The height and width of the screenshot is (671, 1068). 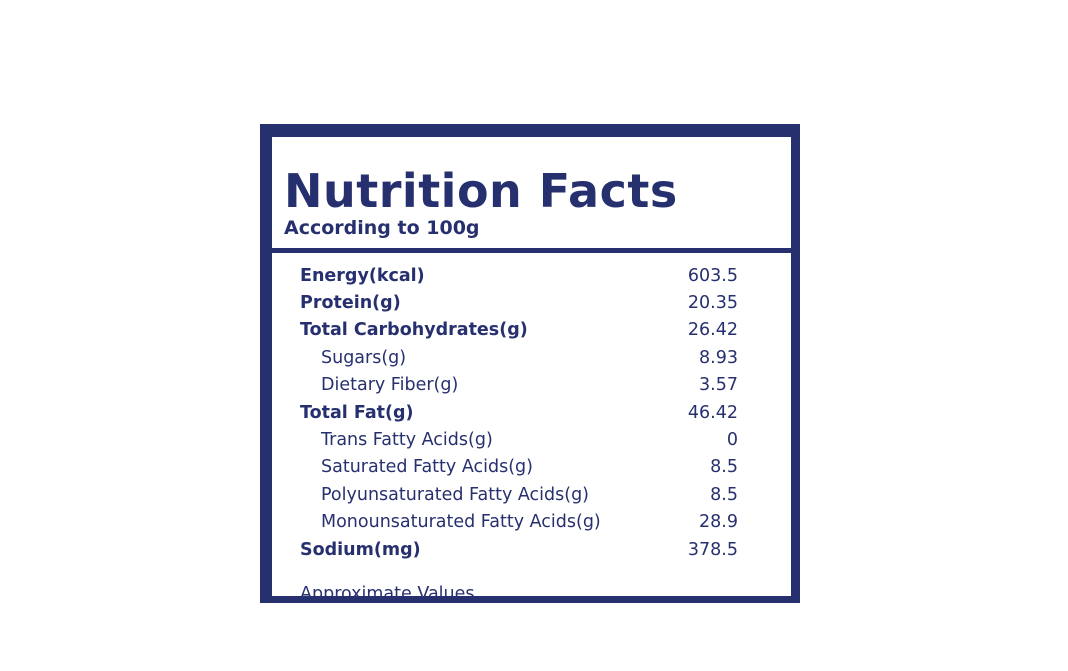 I want to click on label-subtitle: According to 100g, so click(x=382, y=228).